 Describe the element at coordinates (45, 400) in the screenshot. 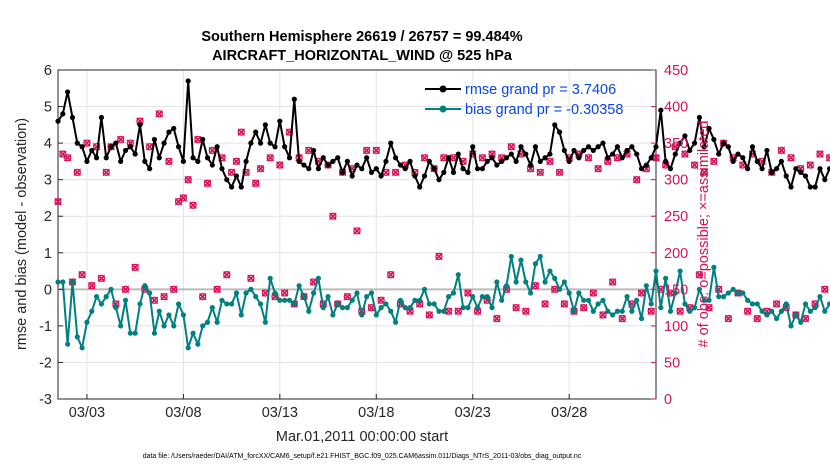

I see `y-left-tick-label: -3` at that location.